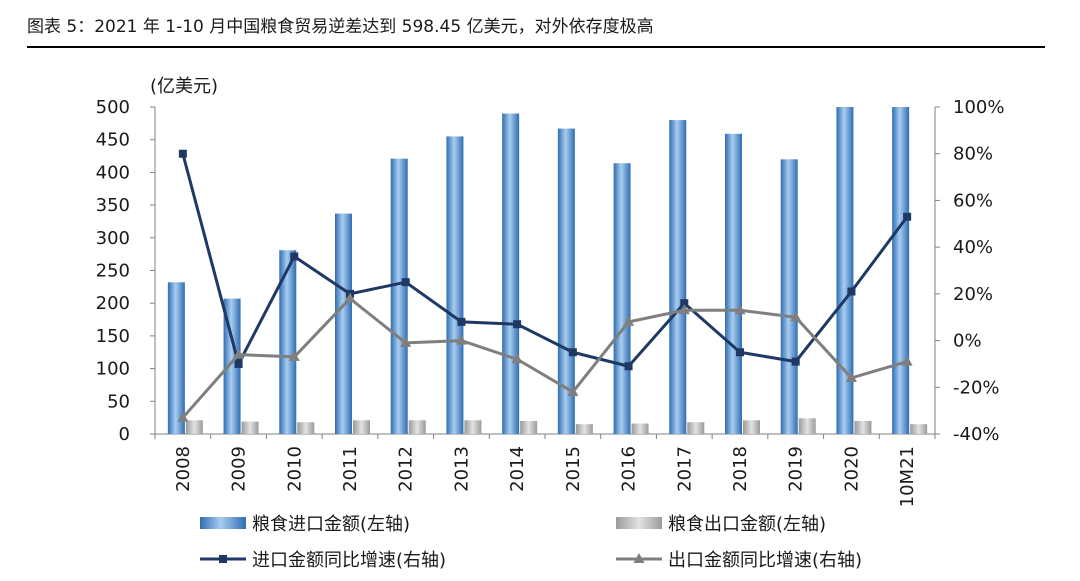 This screenshot has height=581, width=1080. What do you see at coordinates (113, 369) in the screenshot?
I see `left-tick-label: 100` at bounding box center [113, 369].